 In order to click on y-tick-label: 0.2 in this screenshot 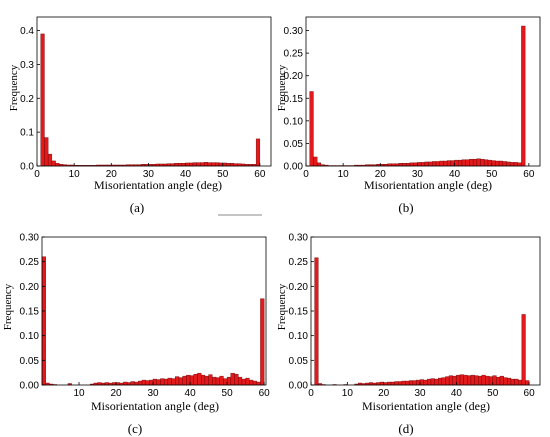, I will do `click(27, 99)`.